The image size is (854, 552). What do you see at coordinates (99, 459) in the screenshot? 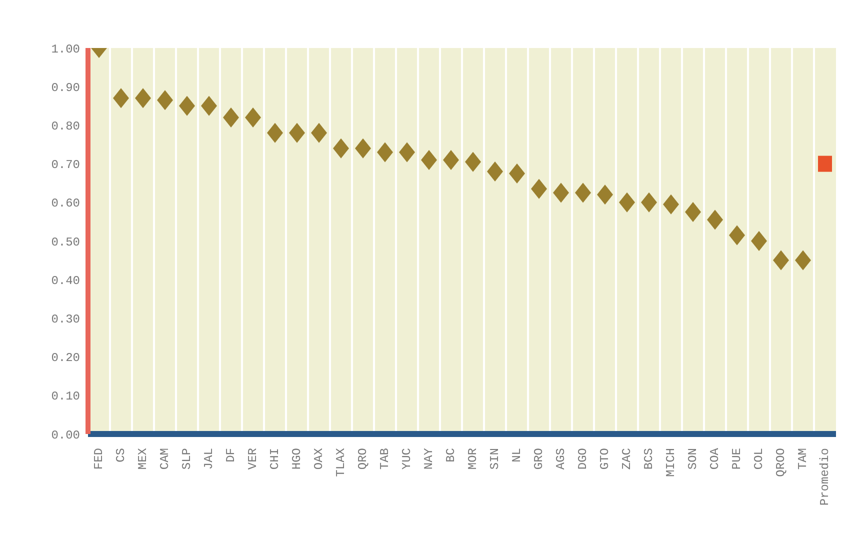
I see `x-tick-label: FED` at bounding box center [99, 459].